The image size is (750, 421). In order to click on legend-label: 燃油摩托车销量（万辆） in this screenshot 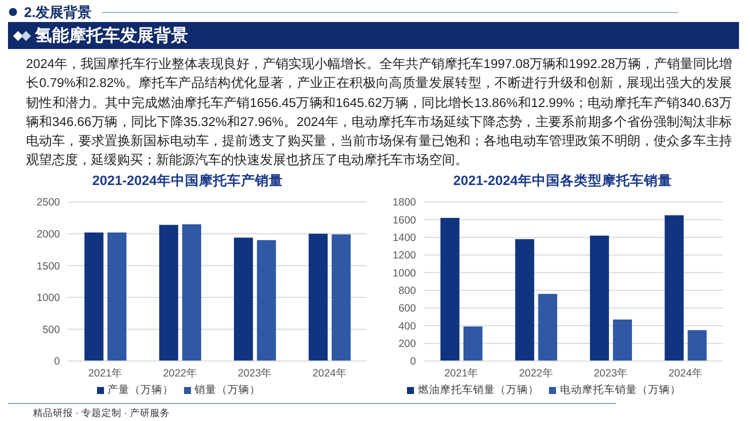, I will do `click(478, 390)`.